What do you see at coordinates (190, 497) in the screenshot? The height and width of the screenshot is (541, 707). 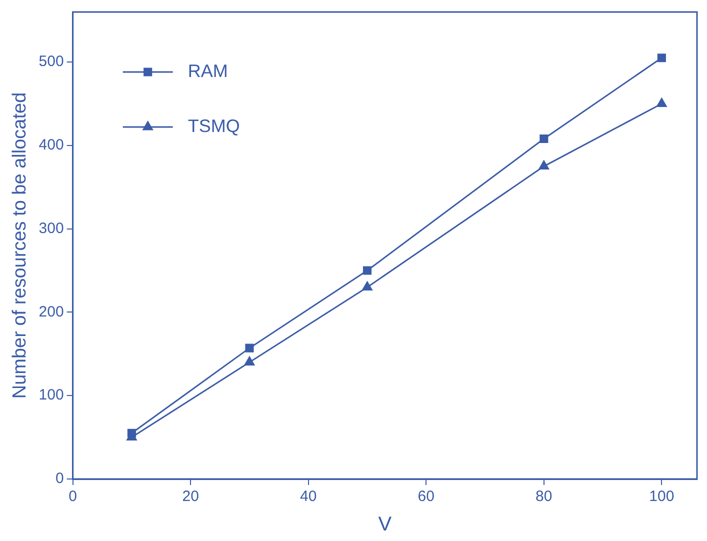 I see `x-tick-label: 20` at bounding box center [190, 497].